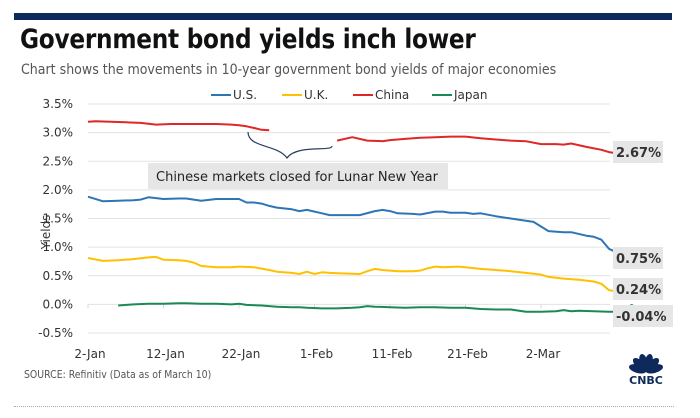 Image resolution: width=700 pixels, height=418 pixels. I want to click on end-label-japan: -0.04%, so click(643, 316).